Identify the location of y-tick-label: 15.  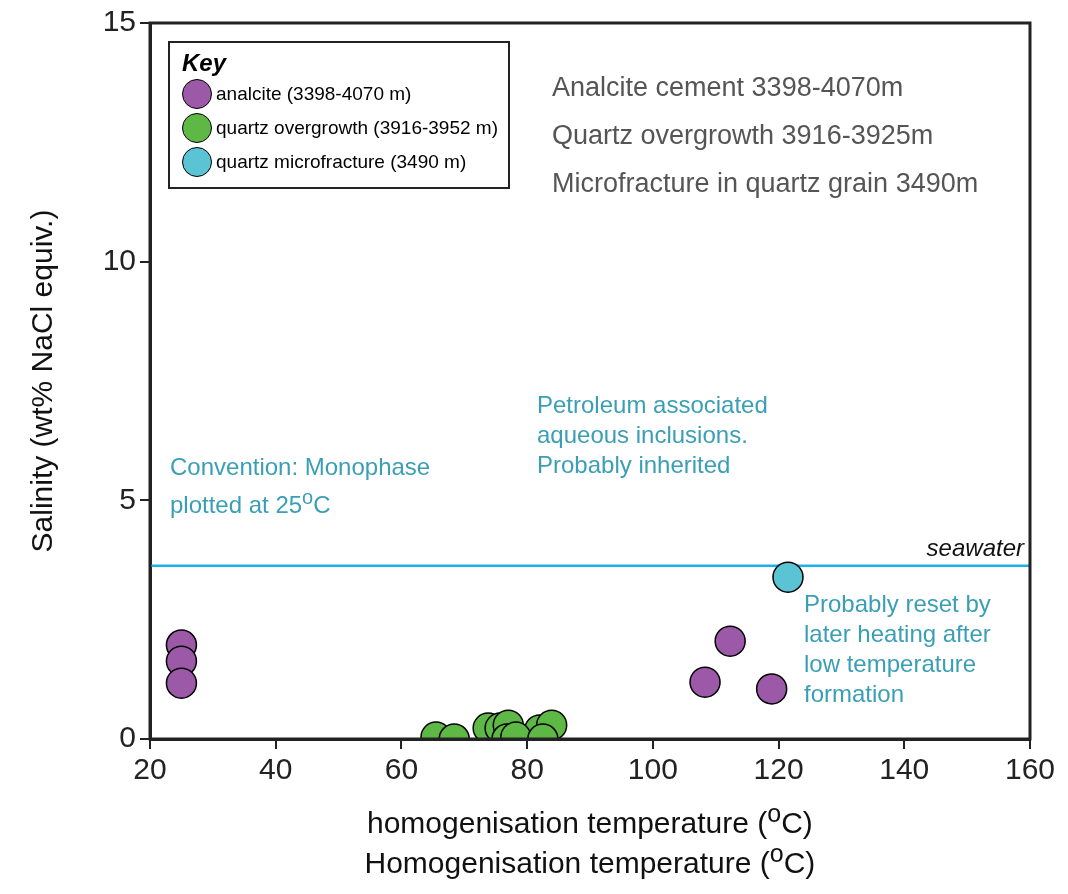
(119, 21).